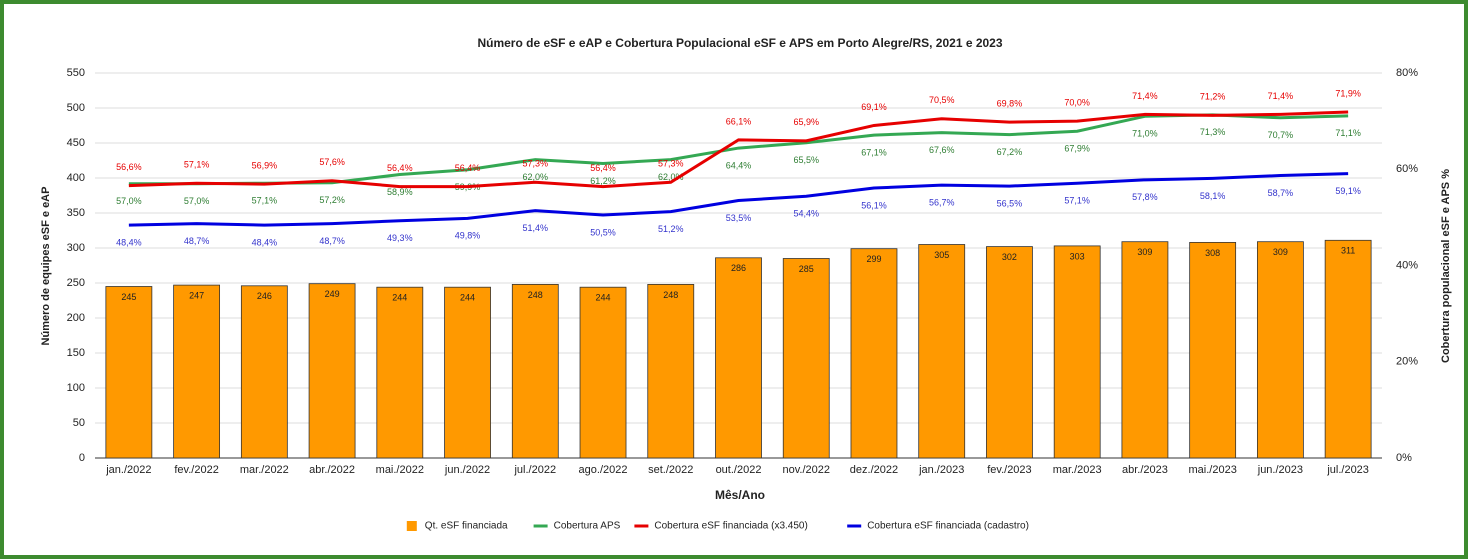 The height and width of the screenshot is (559, 1468). Describe the element at coordinates (76, 318) in the screenshot. I see `y-tick-label: 200` at that location.